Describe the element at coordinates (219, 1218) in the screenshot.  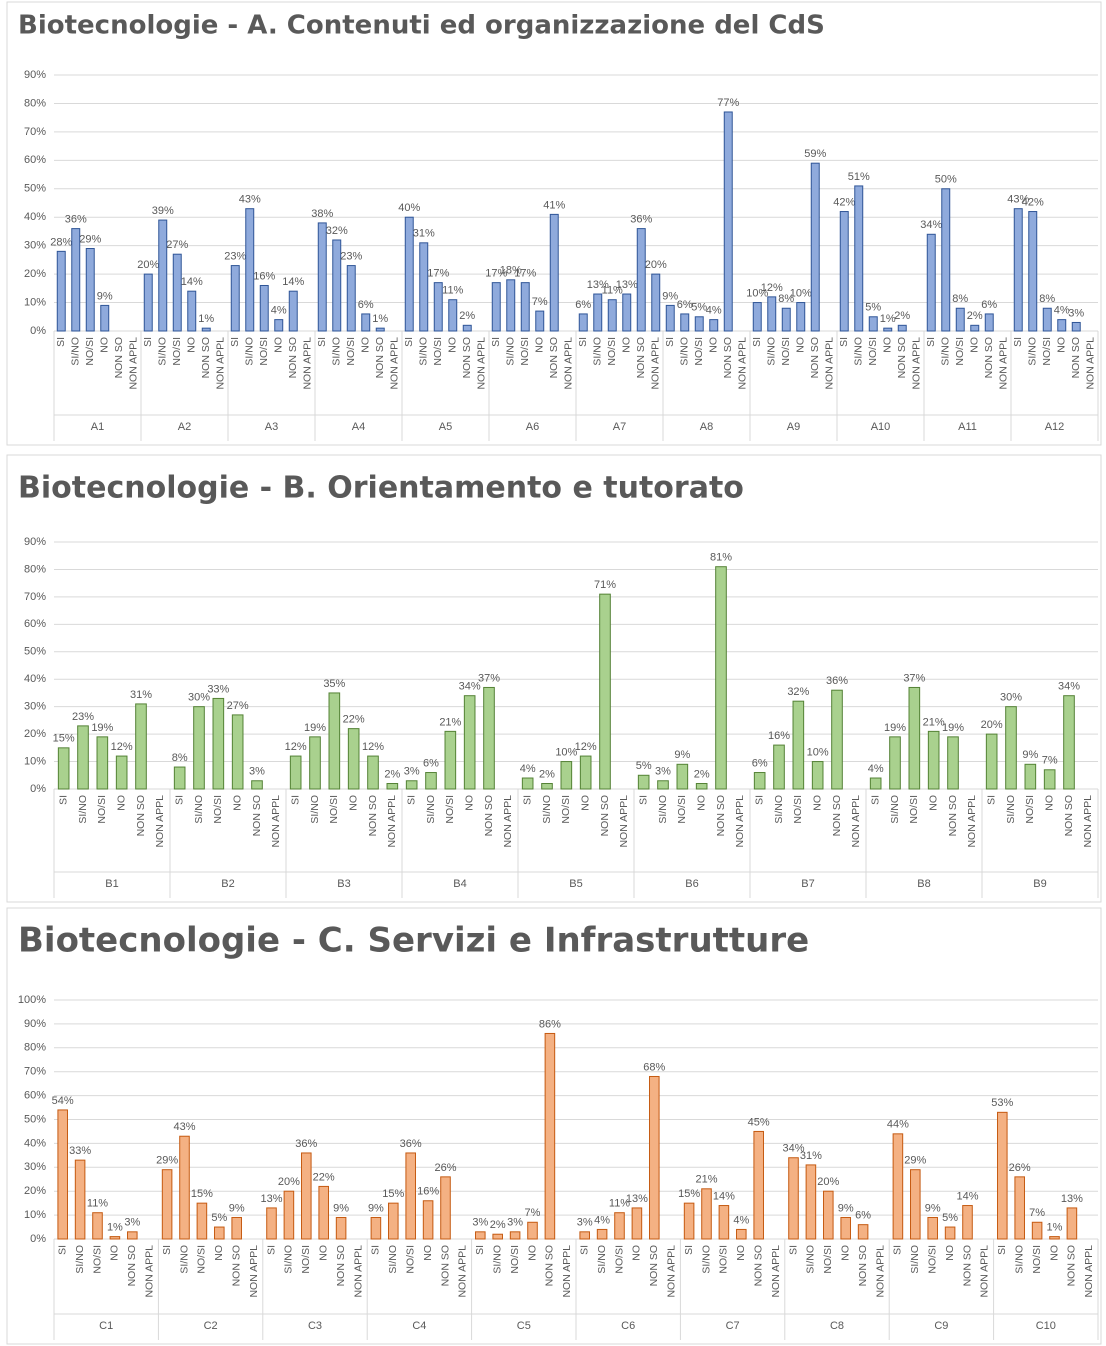
I see `data-label: 5%` at that location.